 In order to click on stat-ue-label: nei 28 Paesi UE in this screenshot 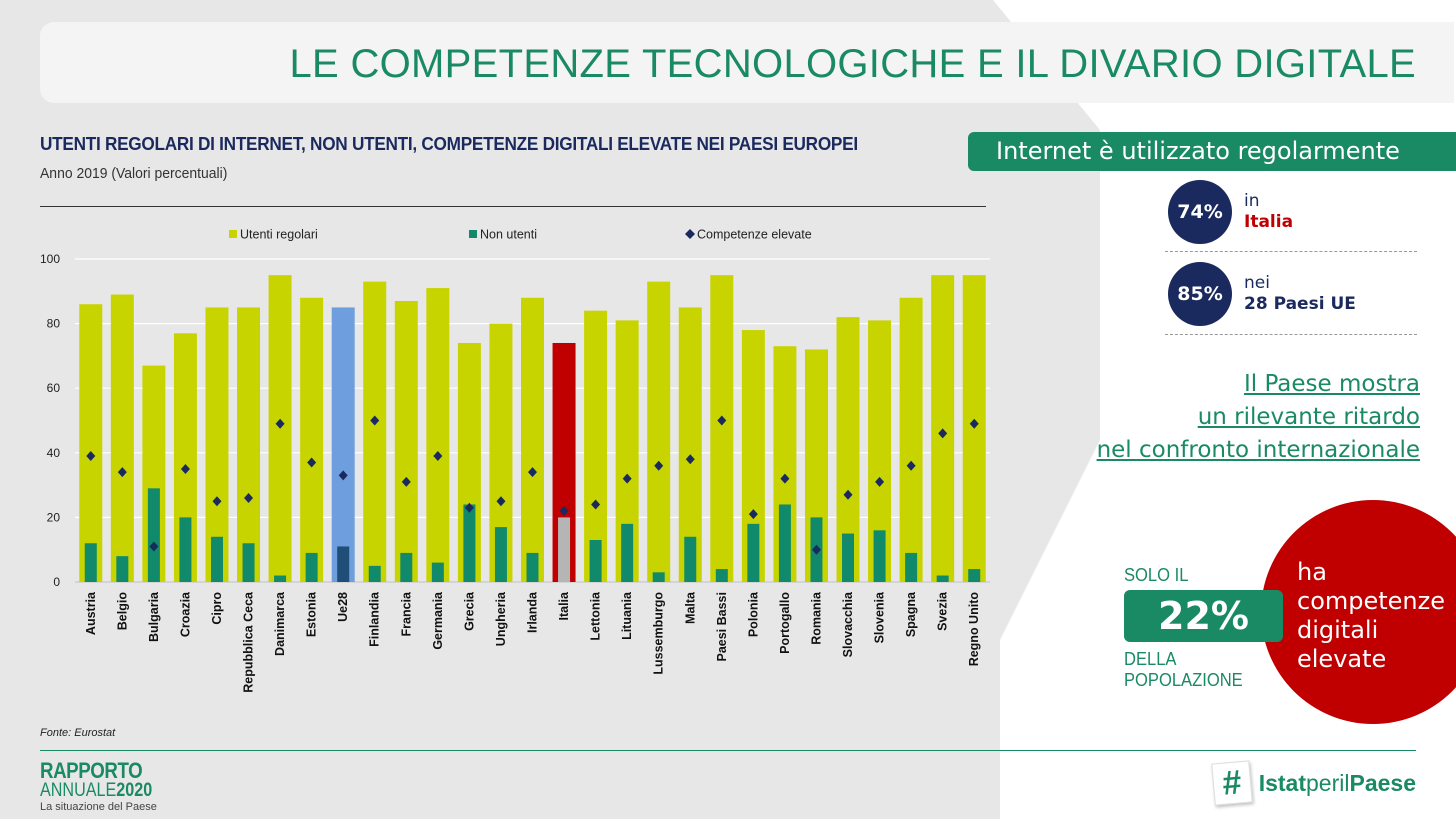, I will do `click(1300, 294)`.